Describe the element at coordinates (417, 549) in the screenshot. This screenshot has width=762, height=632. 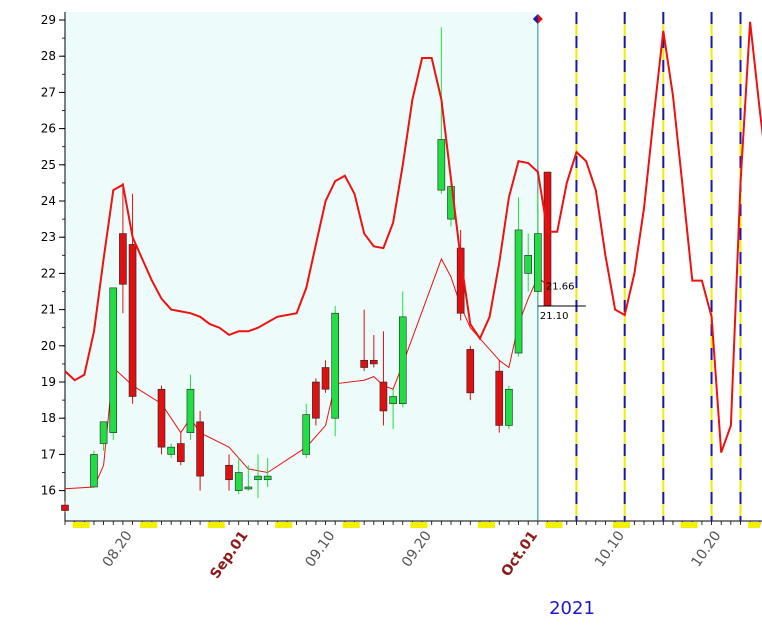
I see `x-tick-label: 09.20` at that location.